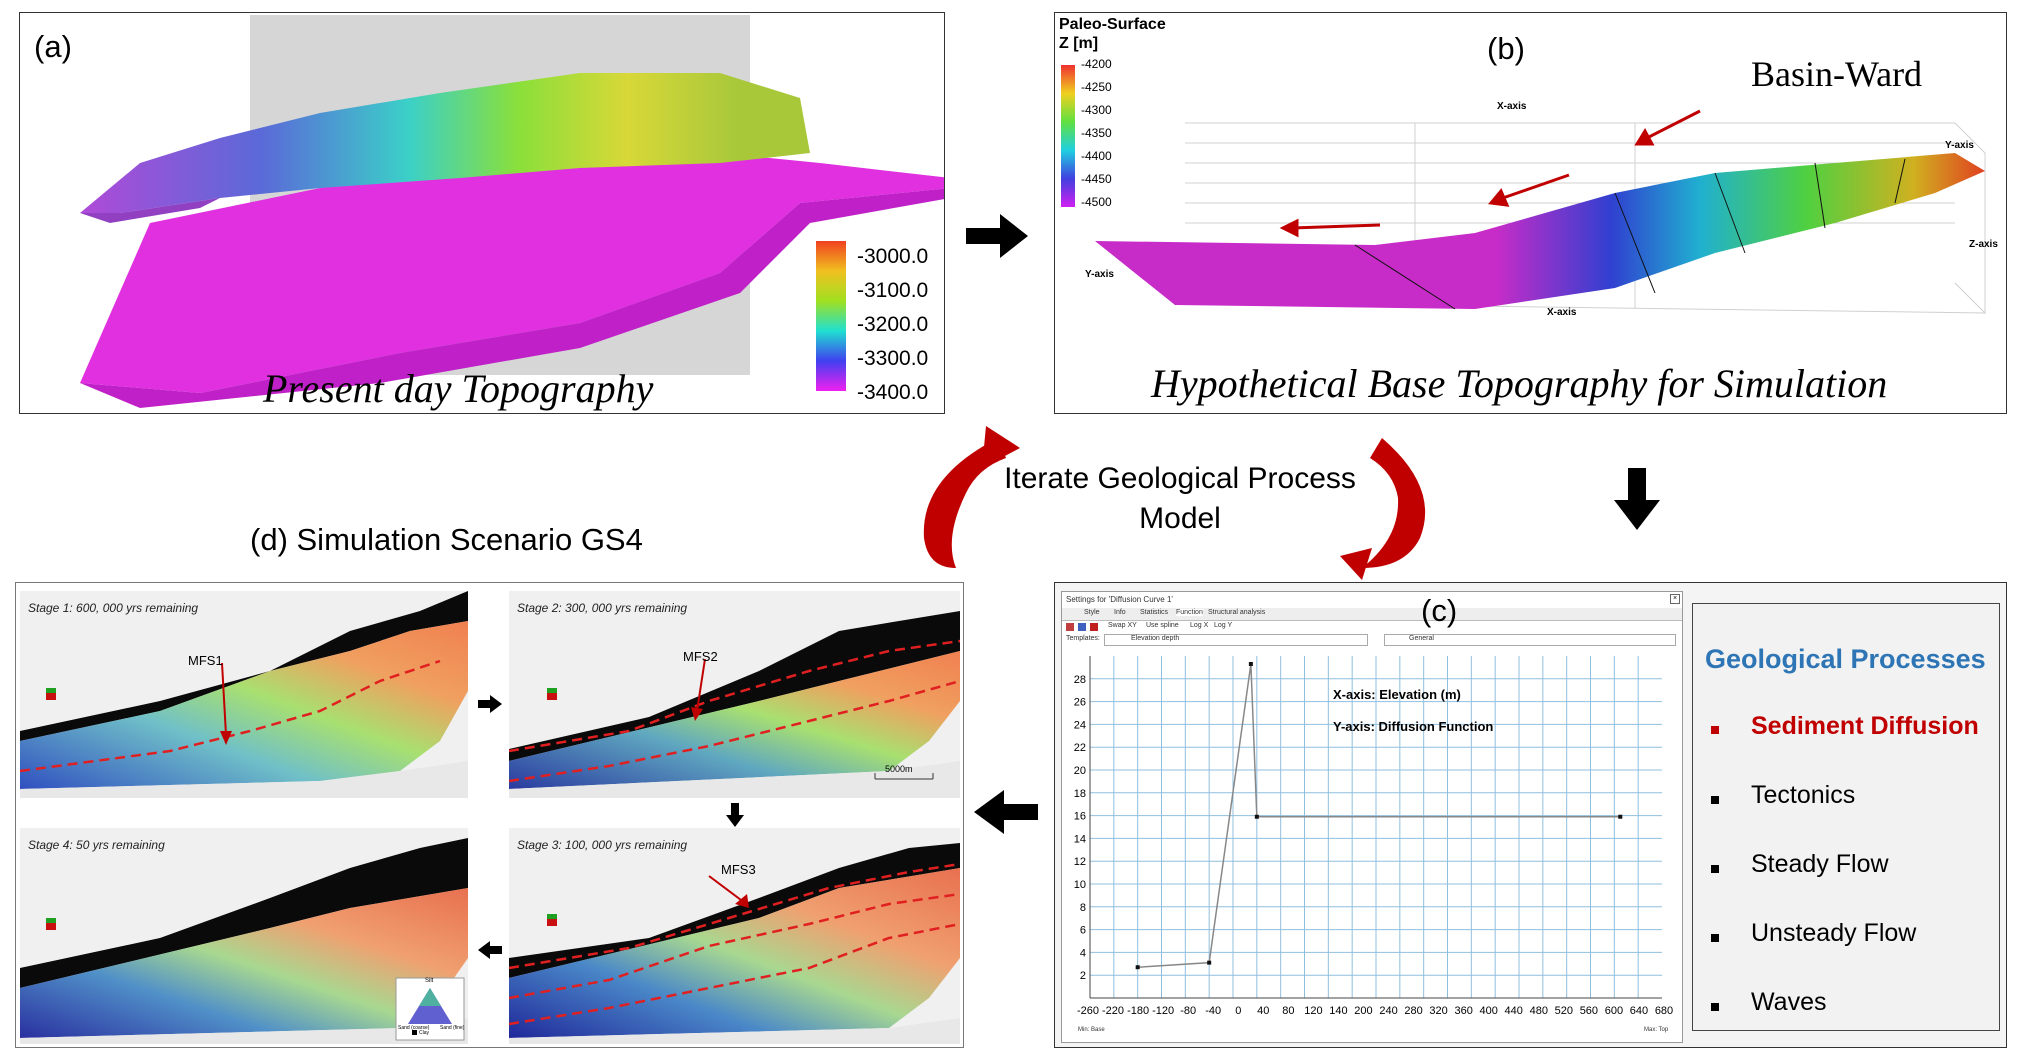 Image resolution: width=2025 pixels, height=1054 pixels. Describe the element at coordinates (244, 694) in the screenshot. I see `stage-1-render` at that location.